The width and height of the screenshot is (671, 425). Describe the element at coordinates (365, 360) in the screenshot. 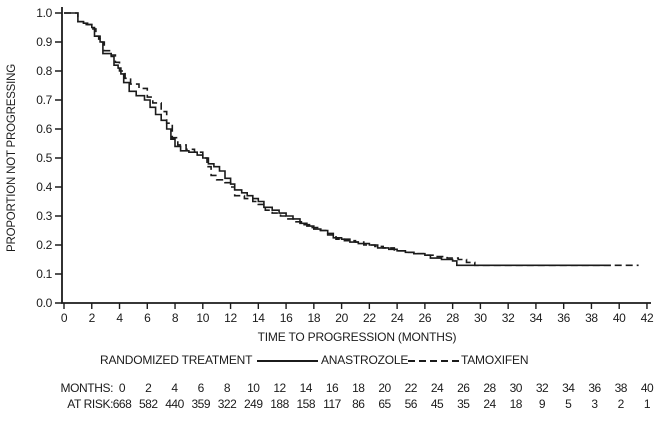

I see `legend-label-anastrozole: ANASTROZOLE` at that location.